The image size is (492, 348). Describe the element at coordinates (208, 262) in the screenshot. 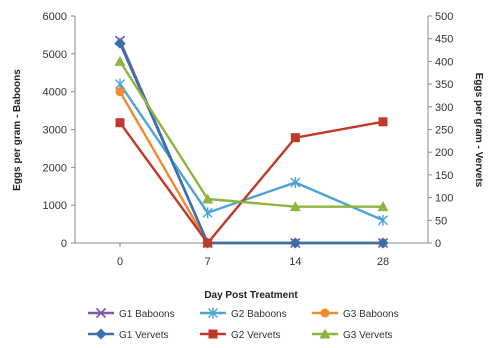

I see `x-tick-label: 7` at that location.